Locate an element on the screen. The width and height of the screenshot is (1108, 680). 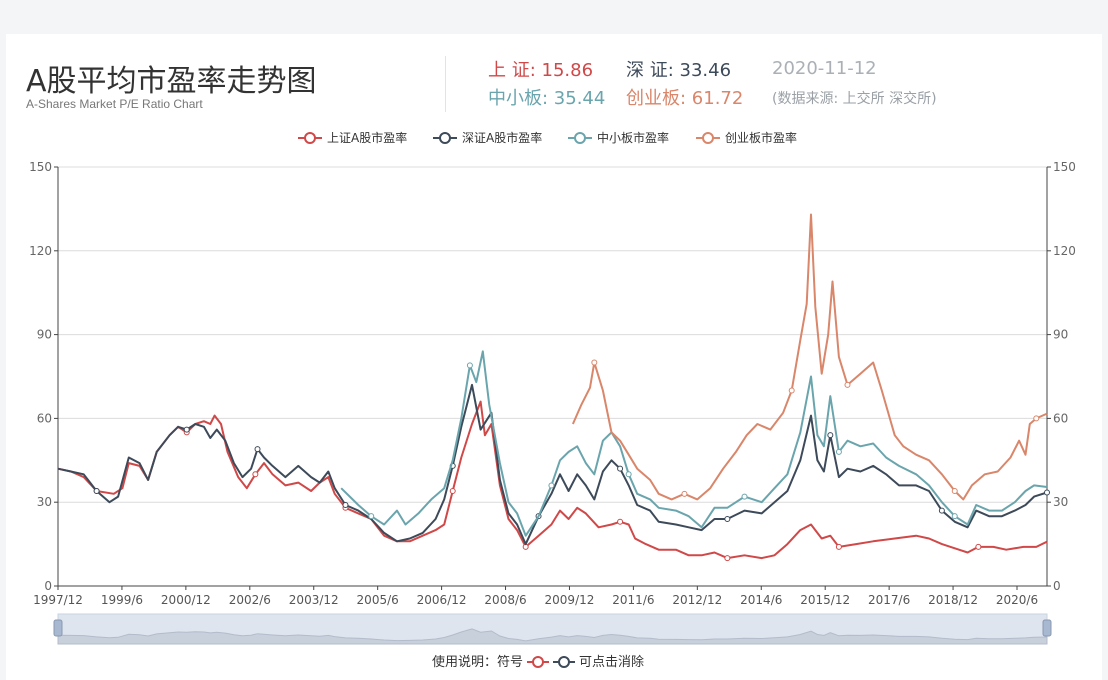
stat-shenzhen-label: 深 证: is located at coordinates (653, 70).